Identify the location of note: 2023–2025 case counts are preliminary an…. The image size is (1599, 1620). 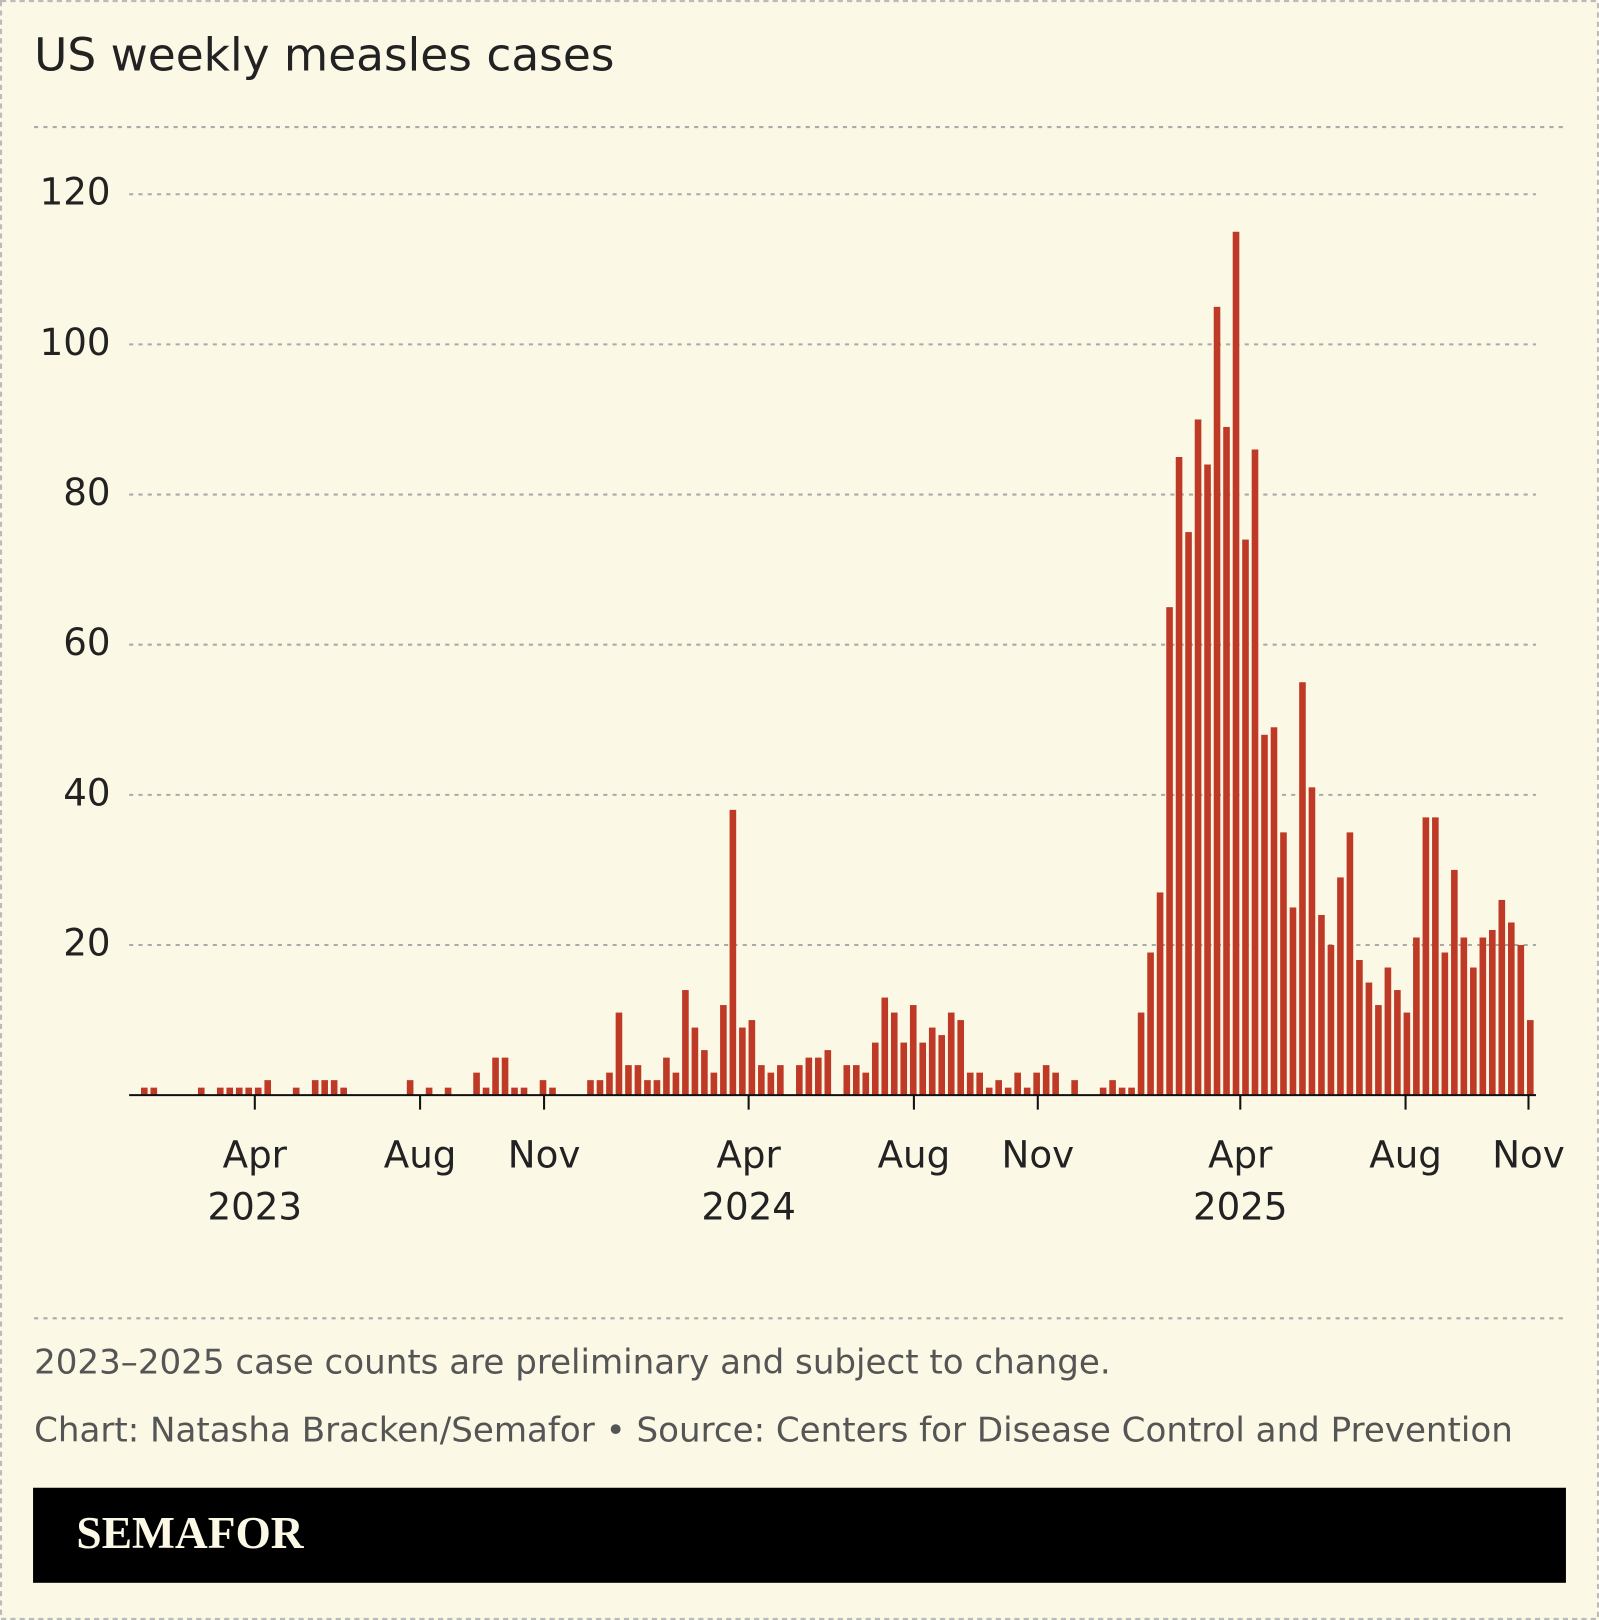
(572, 1362).